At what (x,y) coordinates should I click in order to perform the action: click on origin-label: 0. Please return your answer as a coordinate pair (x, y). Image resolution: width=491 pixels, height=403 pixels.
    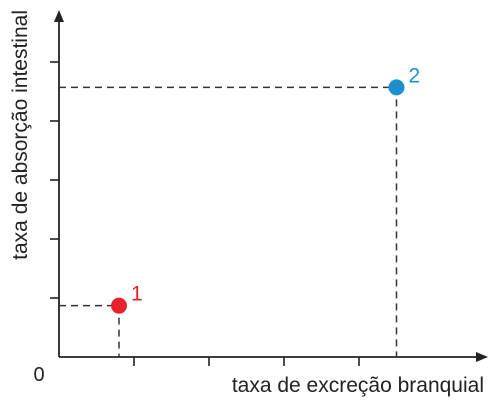
    Looking at the image, I should click on (38, 375).